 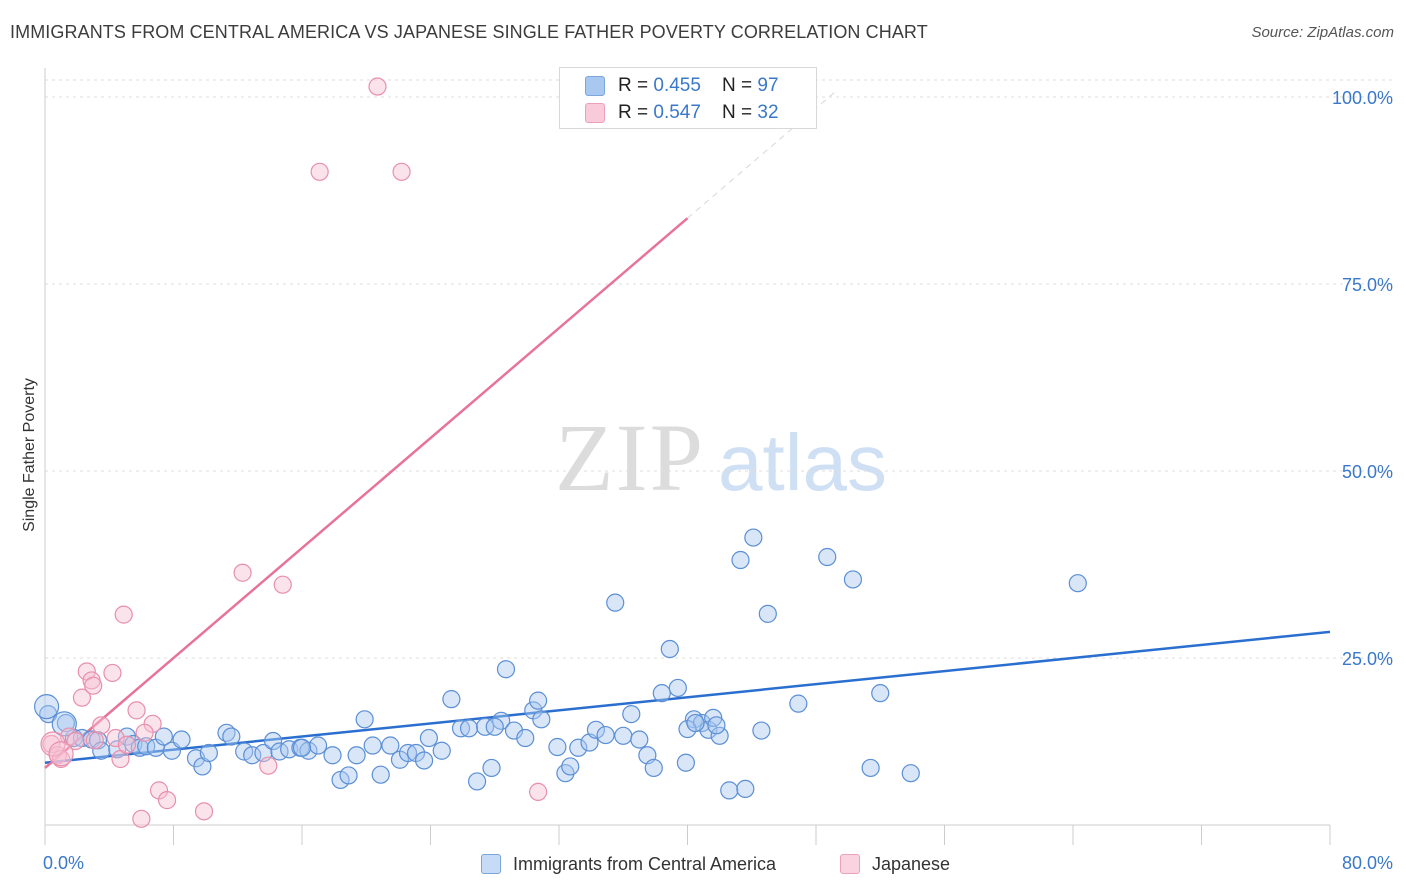 What do you see at coordinates (630, 457) in the screenshot?
I see `watermark-zip: ZIP` at bounding box center [630, 457].